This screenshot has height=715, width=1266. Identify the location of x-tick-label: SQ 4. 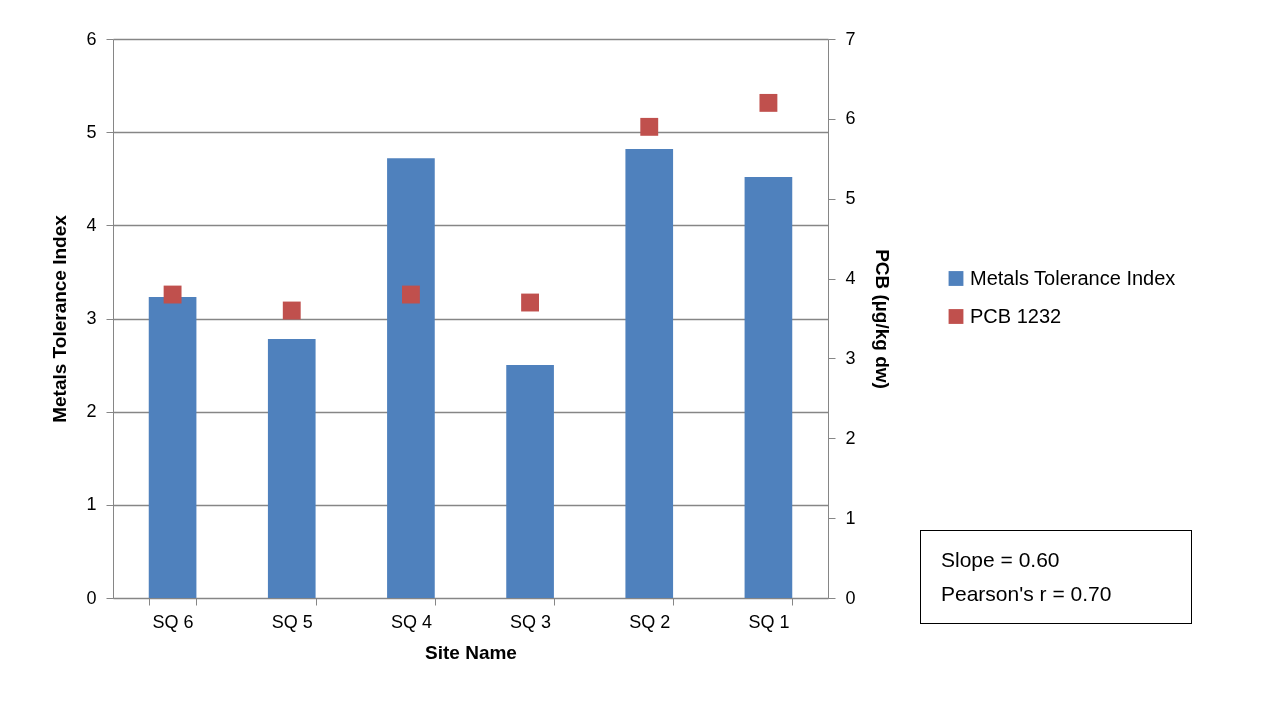
(411, 621).